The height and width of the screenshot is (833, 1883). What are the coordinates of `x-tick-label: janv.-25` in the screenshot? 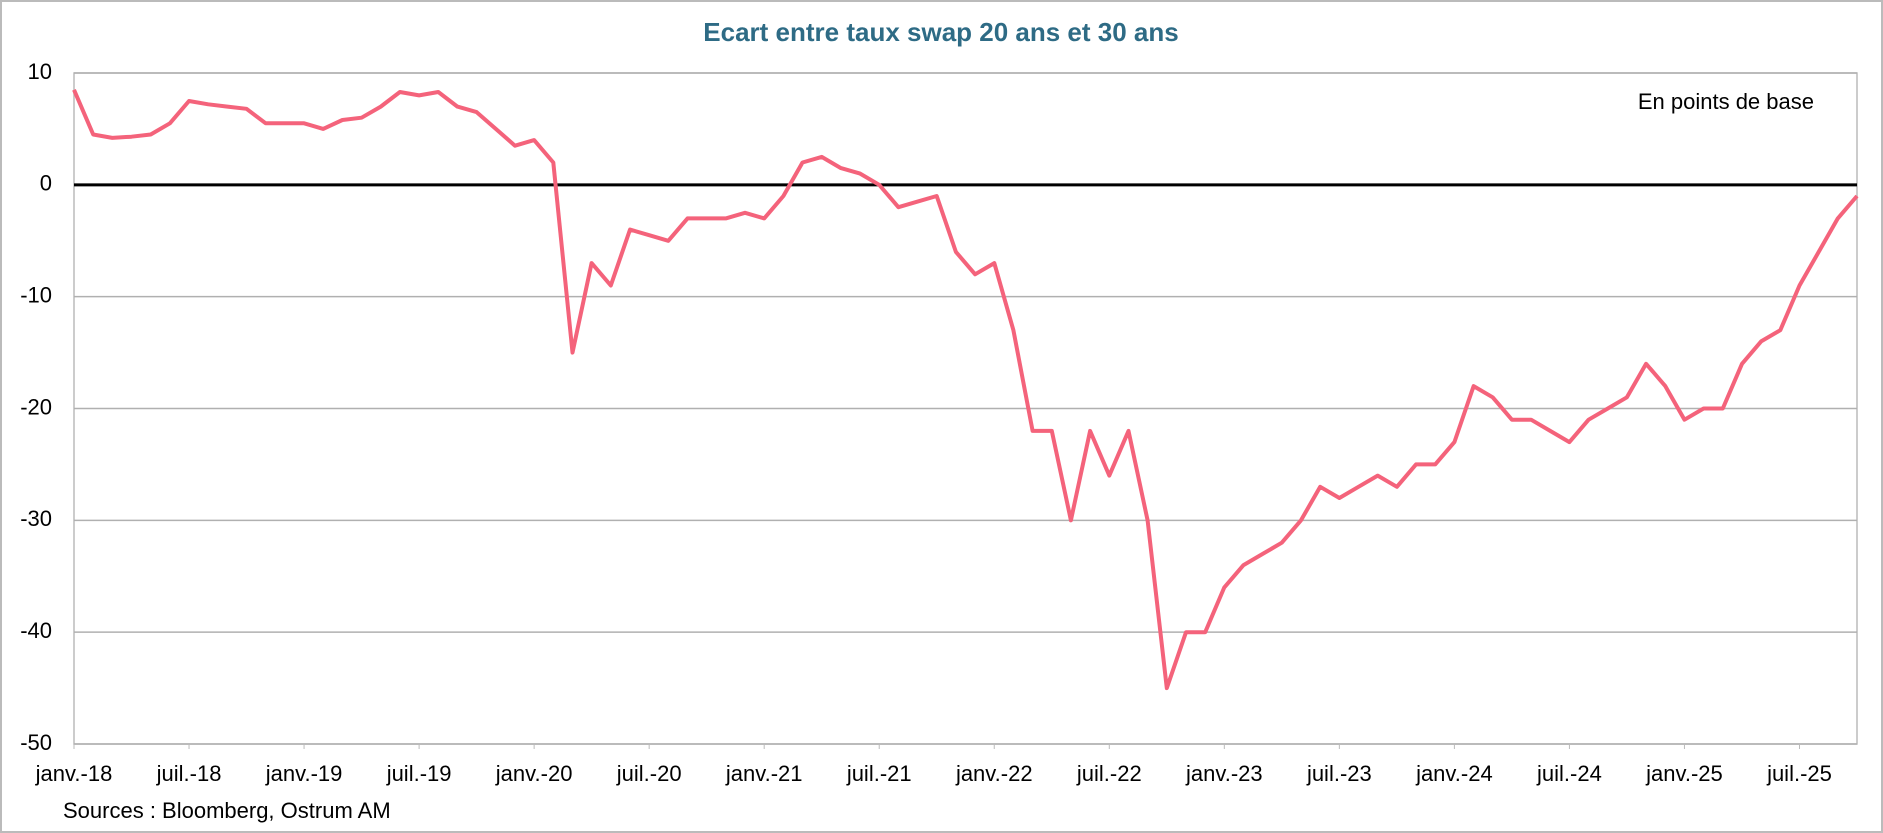 It's located at (1684, 773).